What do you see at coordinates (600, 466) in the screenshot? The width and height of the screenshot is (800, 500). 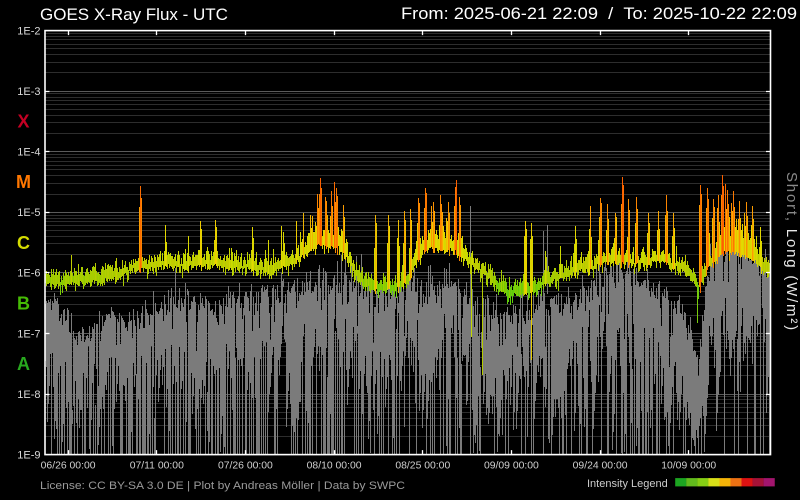 I see `svg-text: 09/24 00:00` at bounding box center [600, 466].